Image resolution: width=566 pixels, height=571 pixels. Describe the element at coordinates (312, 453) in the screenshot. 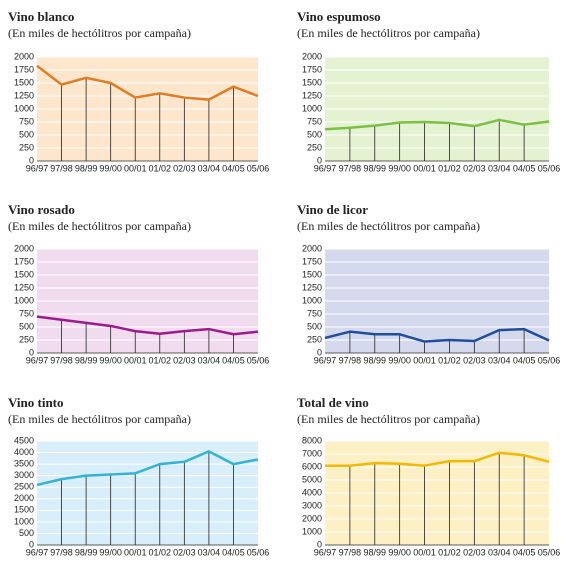

I see `y-tick-label: 7000` at that location.